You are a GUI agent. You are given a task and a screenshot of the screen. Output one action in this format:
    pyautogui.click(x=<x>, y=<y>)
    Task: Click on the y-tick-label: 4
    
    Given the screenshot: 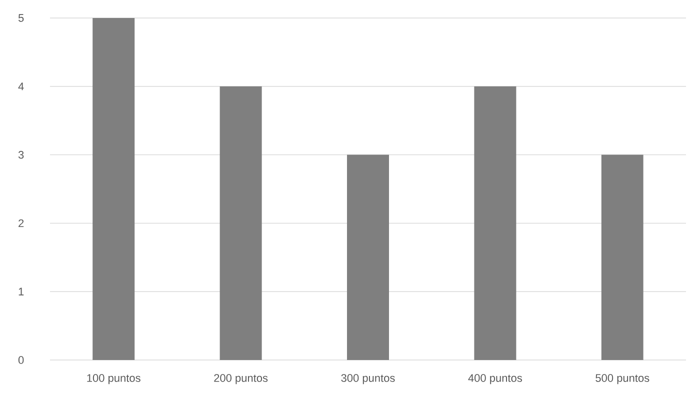 What is the action you would take?
    pyautogui.click(x=21, y=86)
    